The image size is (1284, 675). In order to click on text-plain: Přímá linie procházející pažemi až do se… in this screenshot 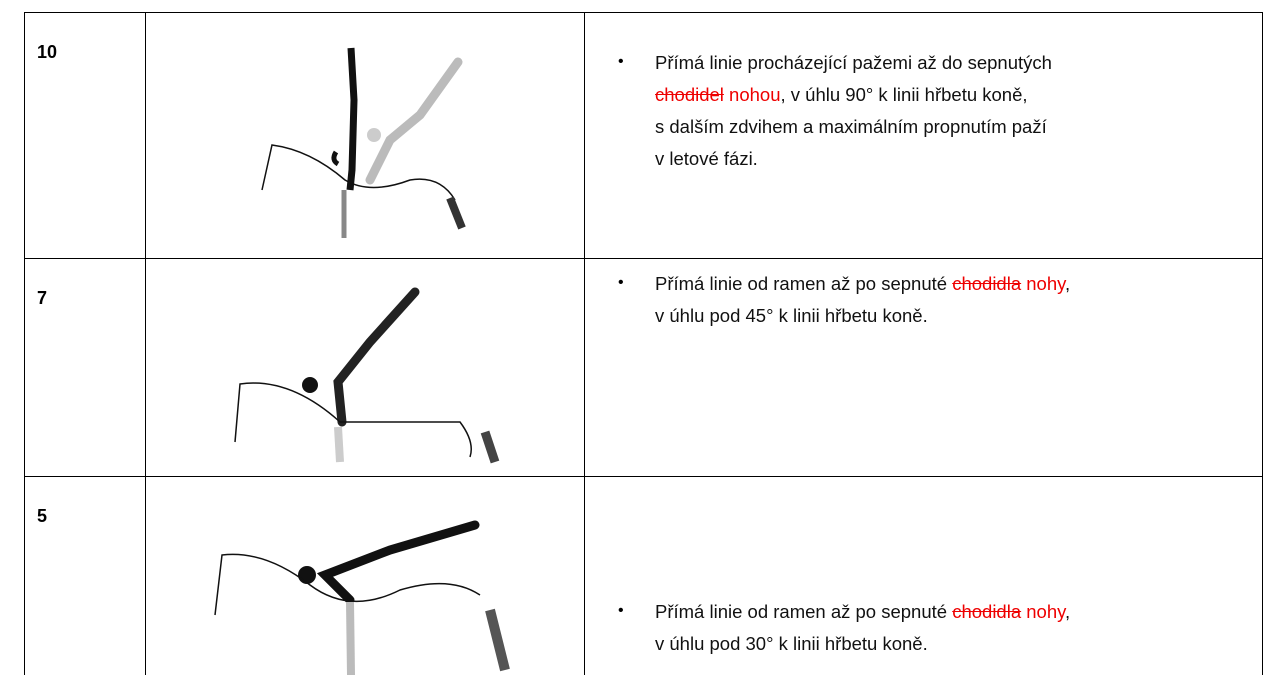, I will do `click(853, 62)`.